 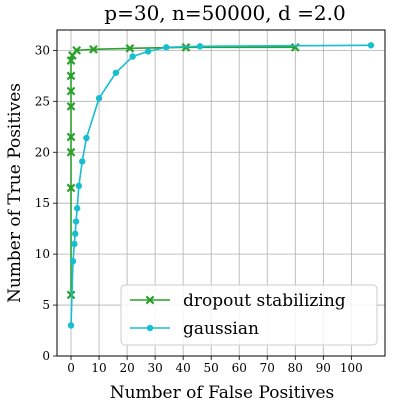 What do you see at coordinates (15, 193) in the screenshot?
I see `y-axis-label: Number of True Positives` at bounding box center [15, 193].